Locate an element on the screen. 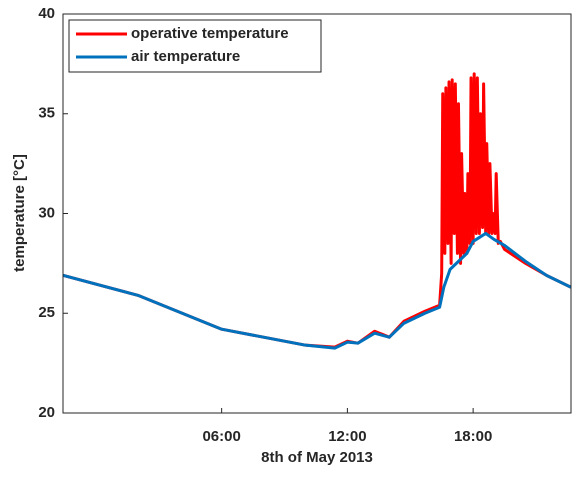 Image resolution: width=572 pixels, height=478 pixels. x-axis-label: 8th of May 2013 is located at coordinates (317, 457).